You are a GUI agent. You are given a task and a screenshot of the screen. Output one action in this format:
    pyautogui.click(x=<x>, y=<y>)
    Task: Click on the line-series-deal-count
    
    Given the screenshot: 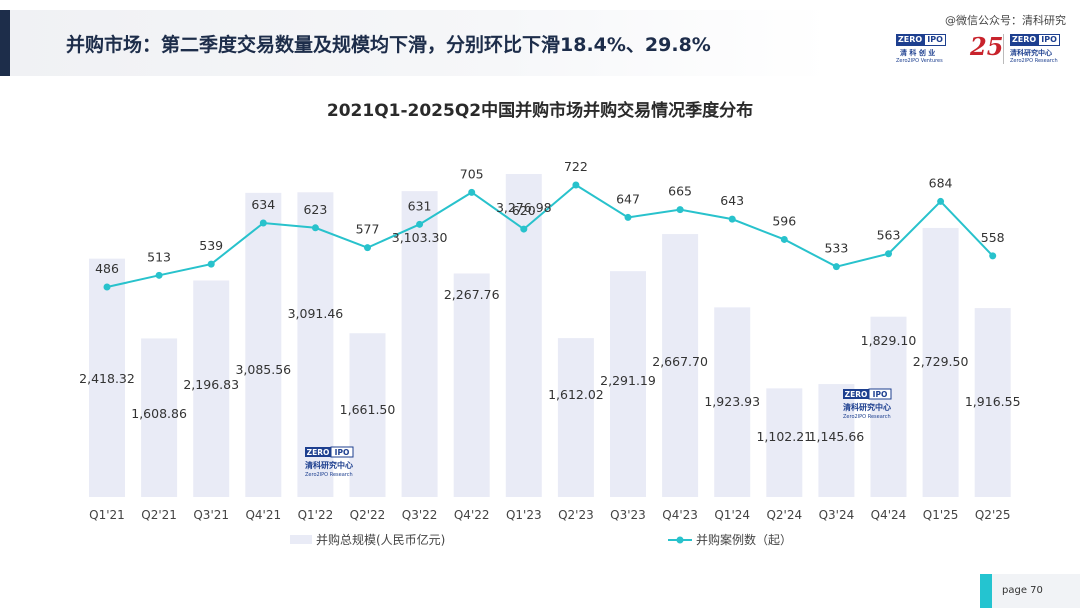 What is the action you would take?
    pyautogui.click(x=550, y=235)
    